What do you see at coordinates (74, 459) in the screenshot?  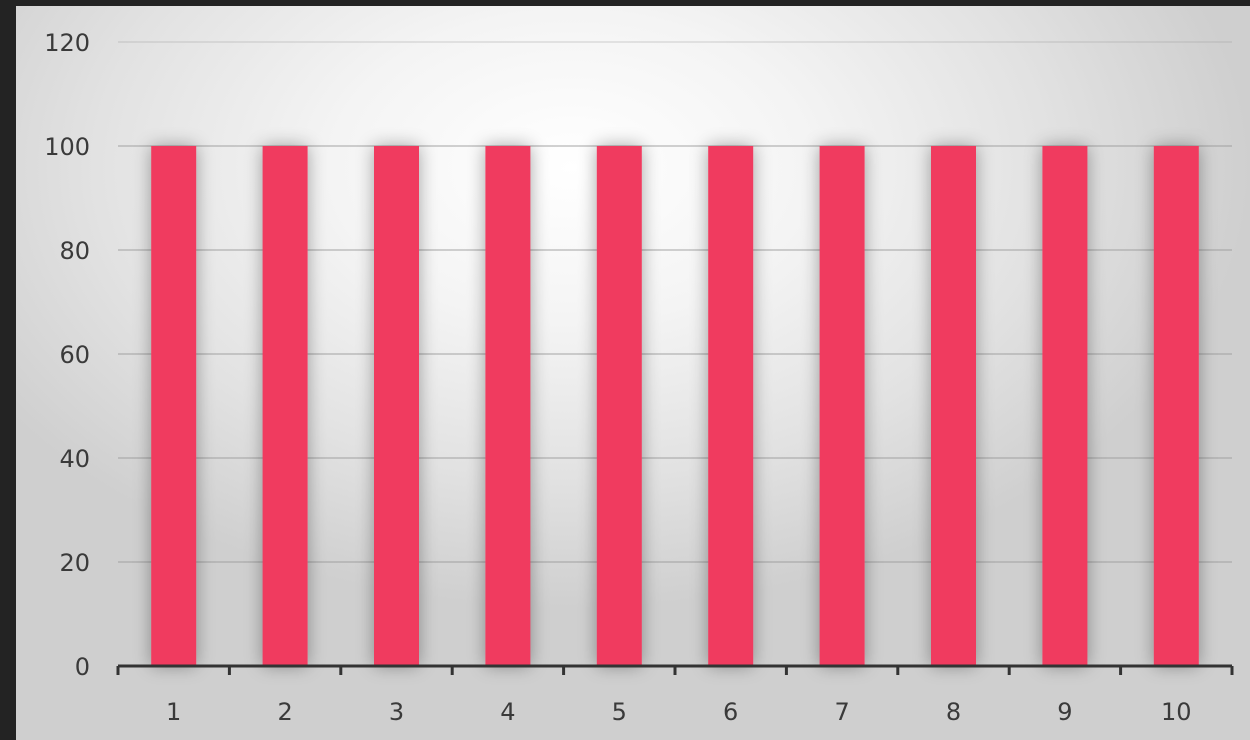 I see `y-tick-label: 40` at bounding box center [74, 459].